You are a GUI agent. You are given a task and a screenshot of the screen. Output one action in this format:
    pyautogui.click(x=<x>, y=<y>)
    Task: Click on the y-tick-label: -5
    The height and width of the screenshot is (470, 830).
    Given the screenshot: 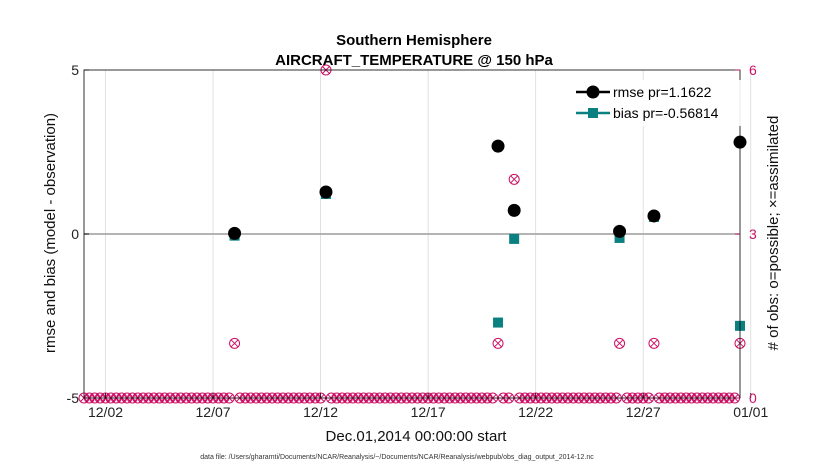 What is the action you would take?
    pyautogui.click(x=73, y=398)
    